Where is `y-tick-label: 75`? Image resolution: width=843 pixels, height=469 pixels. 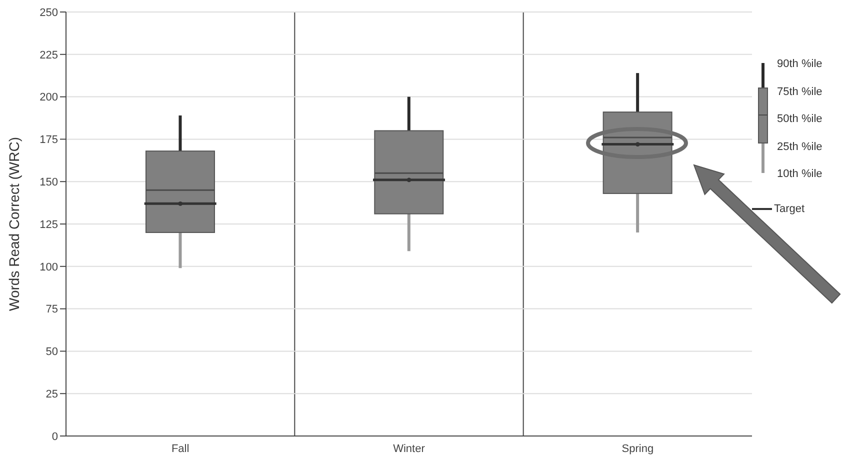
y-tick-label: 75 is located at coordinates (52, 310).